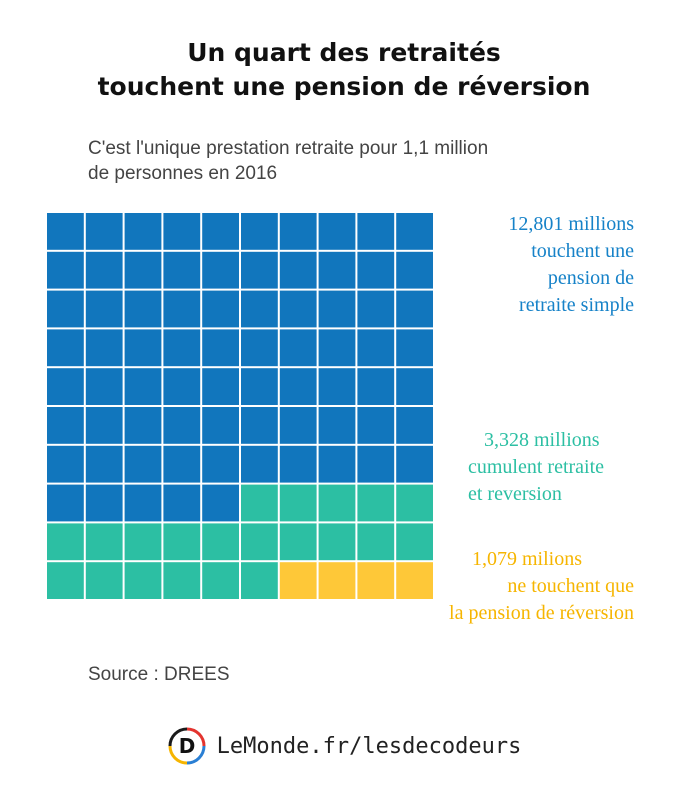  What do you see at coordinates (159, 674) in the screenshot?
I see `source-note: Source : DREES` at bounding box center [159, 674].